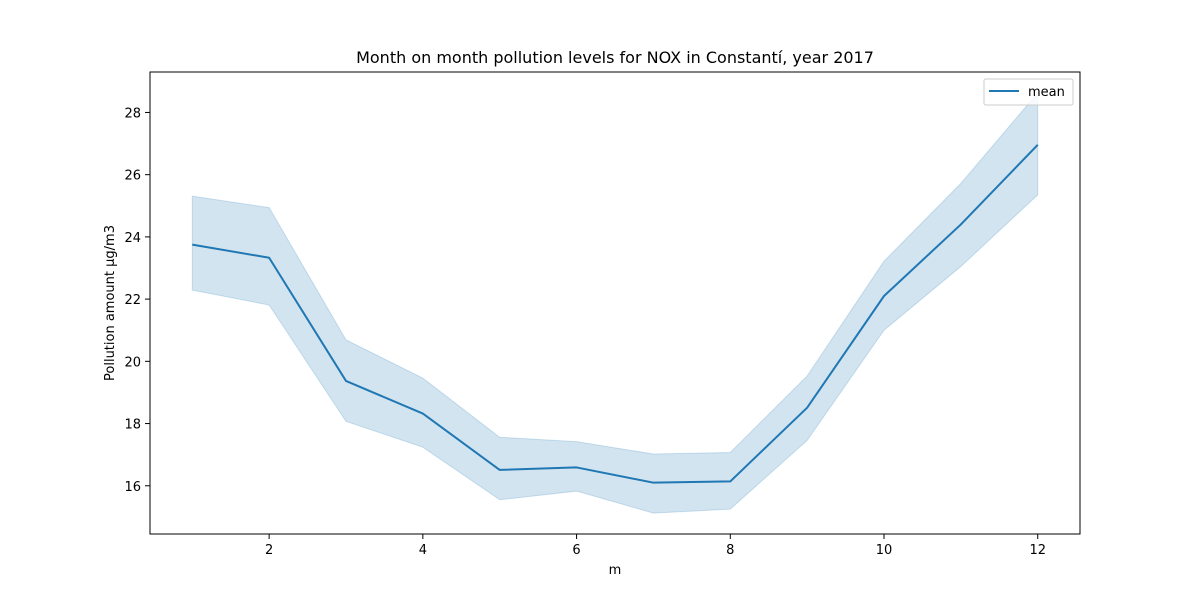  What do you see at coordinates (576, 550) in the screenshot?
I see `x-tick-label: 6` at bounding box center [576, 550].